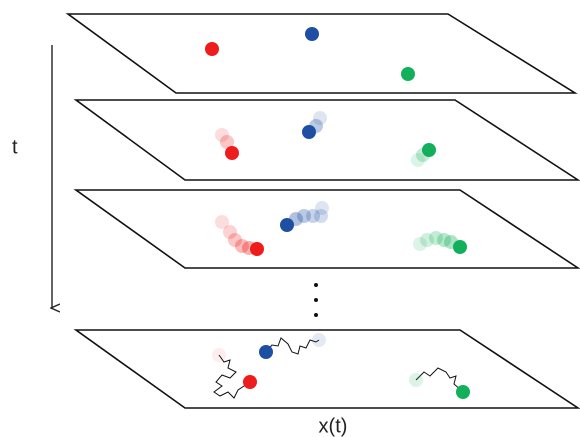 The width and height of the screenshot is (580, 437). I want to click on time-label: t, so click(15, 147).